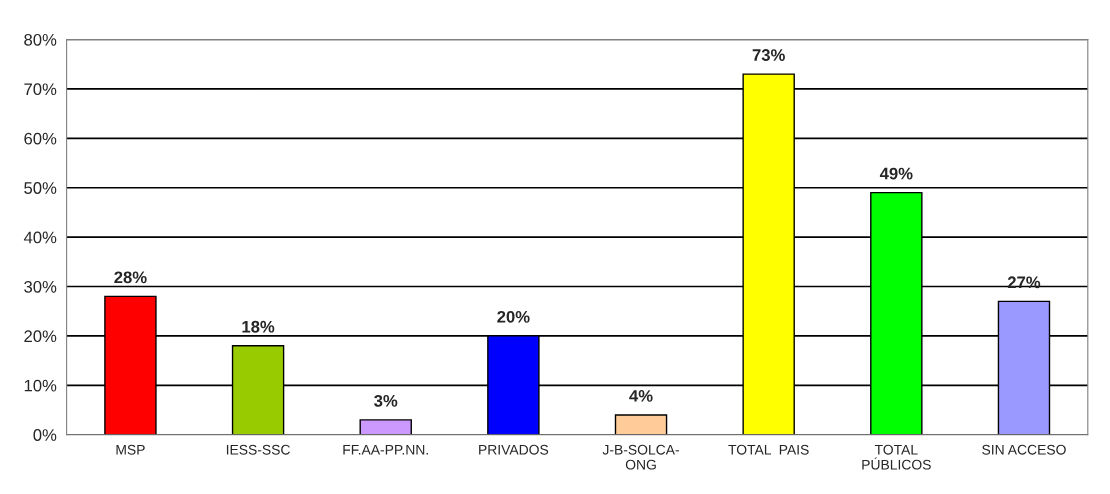  Describe the element at coordinates (45, 435) in the screenshot. I see `y-tick-label: 0%` at that location.